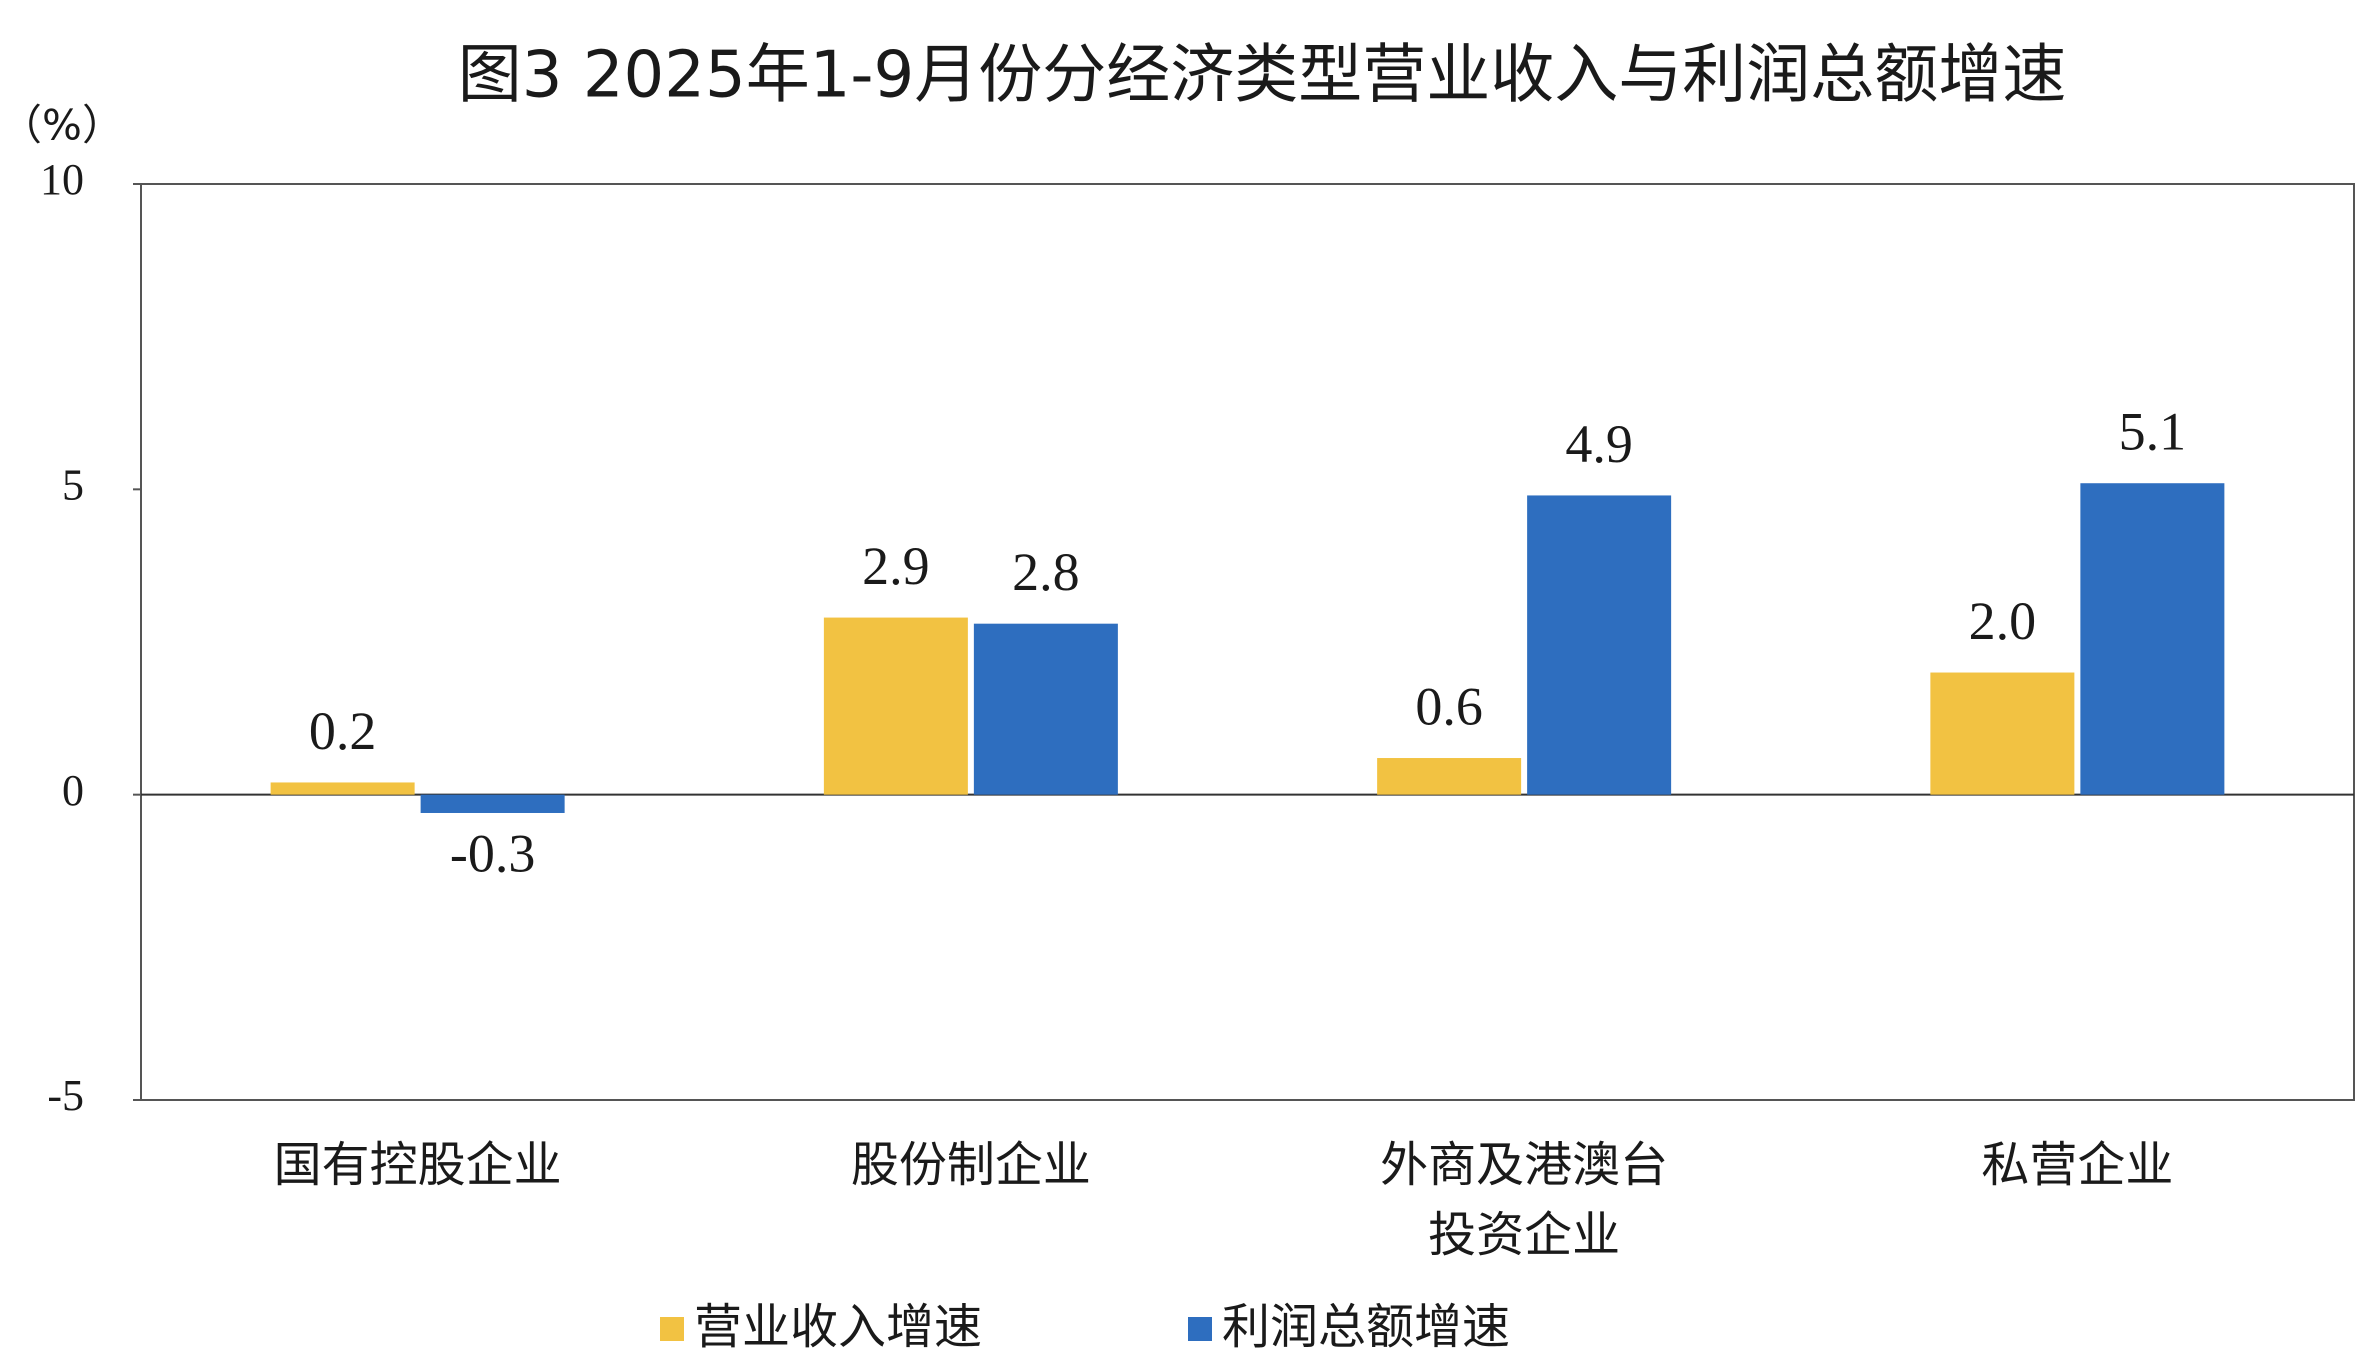  What do you see at coordinates (971, 1165) in the screenshot?
I see `x-tick-label: 股份制企业` at bounding box center [971, 1165].